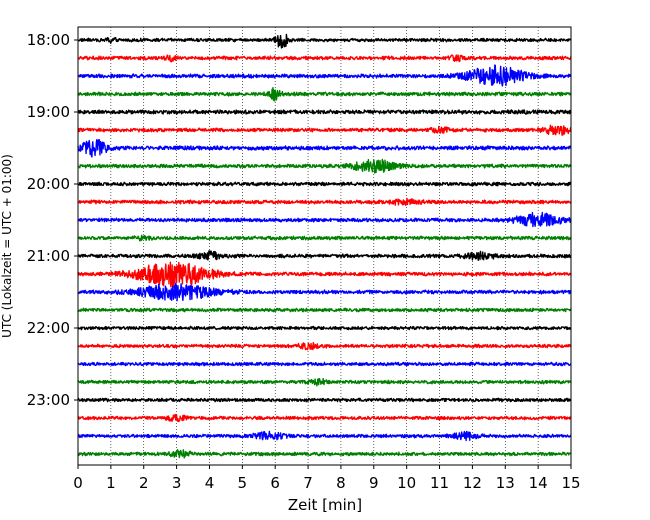 The image size is (650, 520). Describe the element at coordinates (324, 219) in the screenshot. I see `trace-row-2030` at that location.